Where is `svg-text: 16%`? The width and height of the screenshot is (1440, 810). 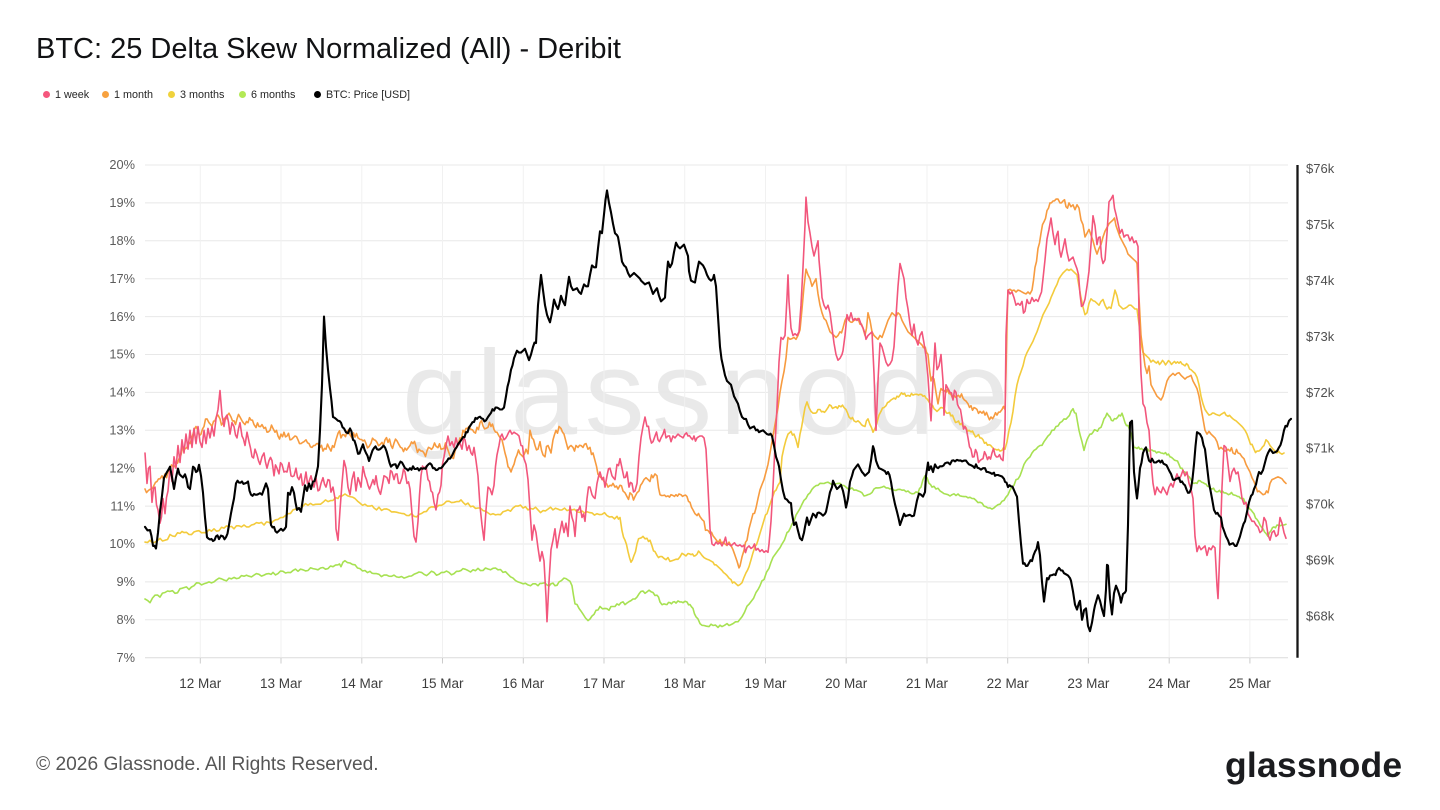
svg-text: 16% is located at coordinates (122, 316).